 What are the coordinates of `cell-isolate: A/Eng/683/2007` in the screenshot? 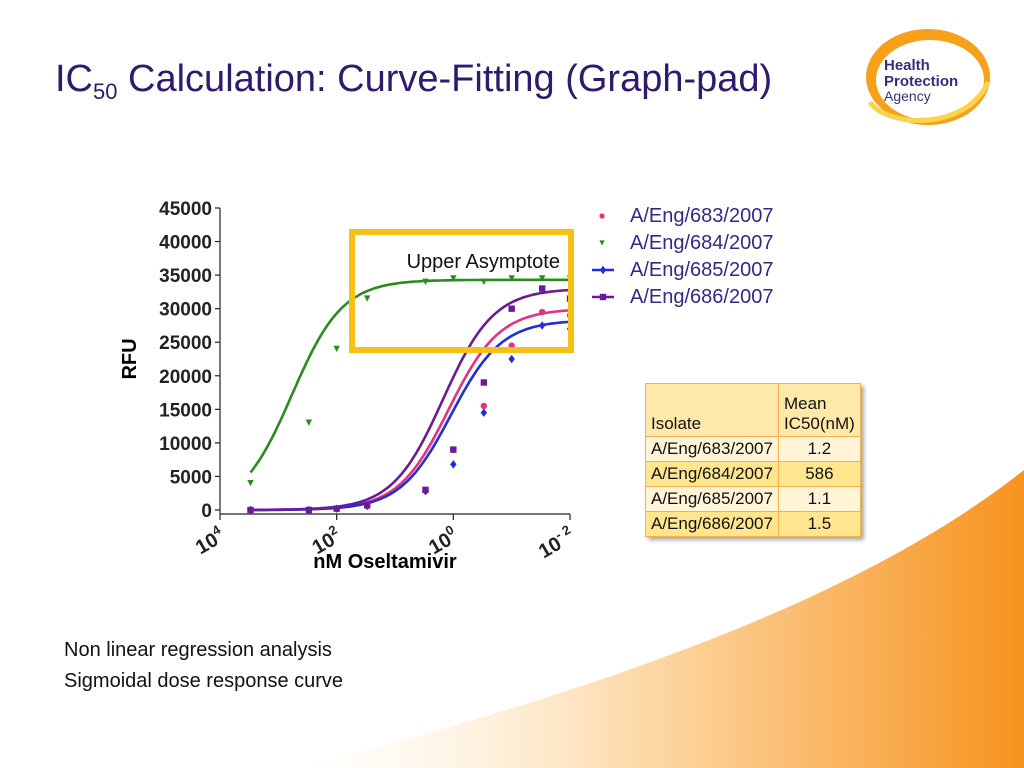 It's located at (712, 449).